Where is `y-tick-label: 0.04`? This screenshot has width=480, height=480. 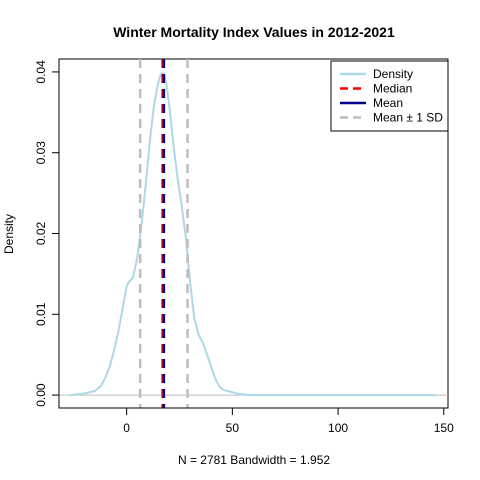 y-tick-label: 0.04 is located at coordinates (41, 72).